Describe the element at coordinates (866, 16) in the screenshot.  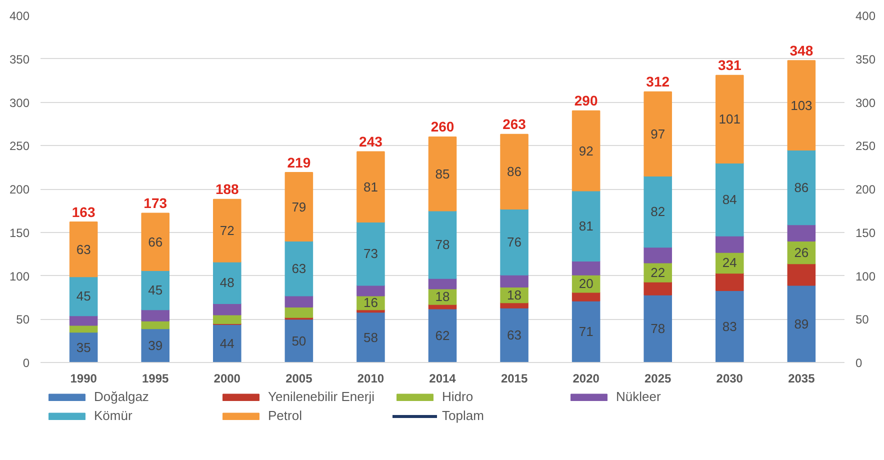
I see `y2-tick-label: 400` at that location.